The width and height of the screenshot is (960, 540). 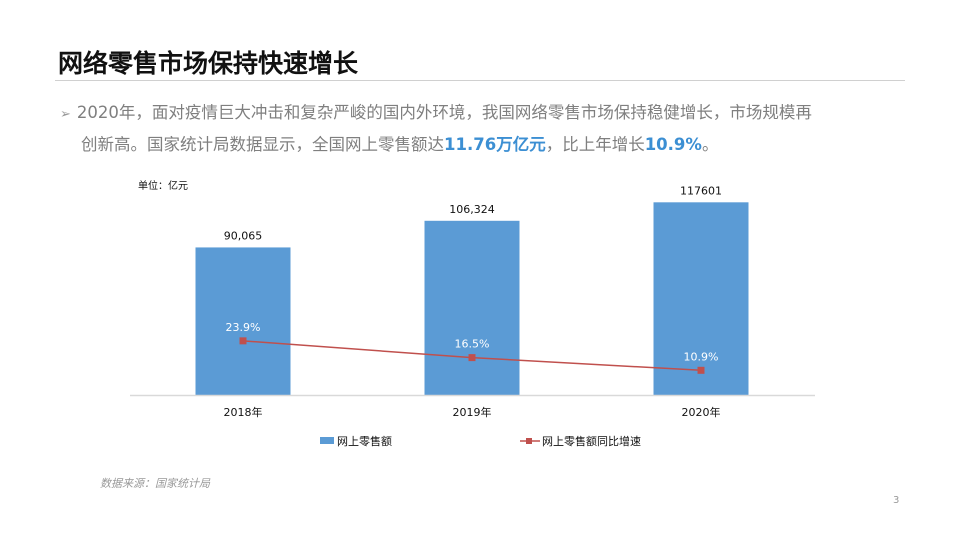 I want to click on category-label: 2020年, so click(x=701, y=412).